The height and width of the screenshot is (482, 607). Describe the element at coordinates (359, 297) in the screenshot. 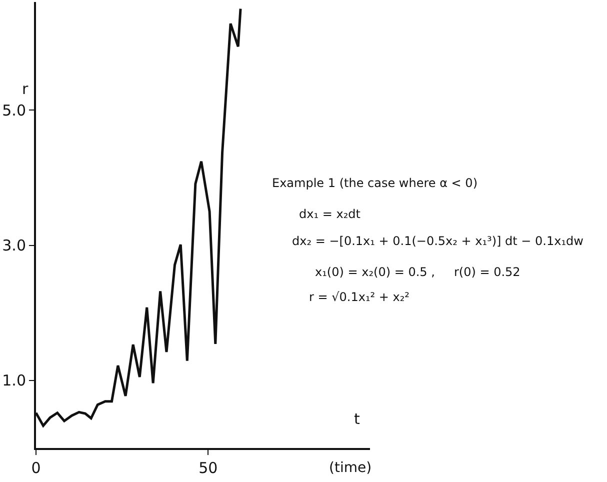

I see `annotation: r = √0.1x₁² + x₂²` at that location.